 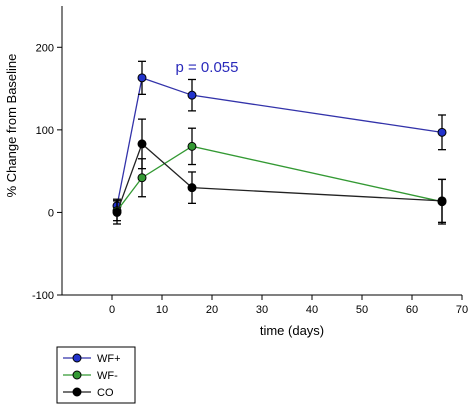 I want to click on x-tick-label: 50, so click(x=362, y=310).